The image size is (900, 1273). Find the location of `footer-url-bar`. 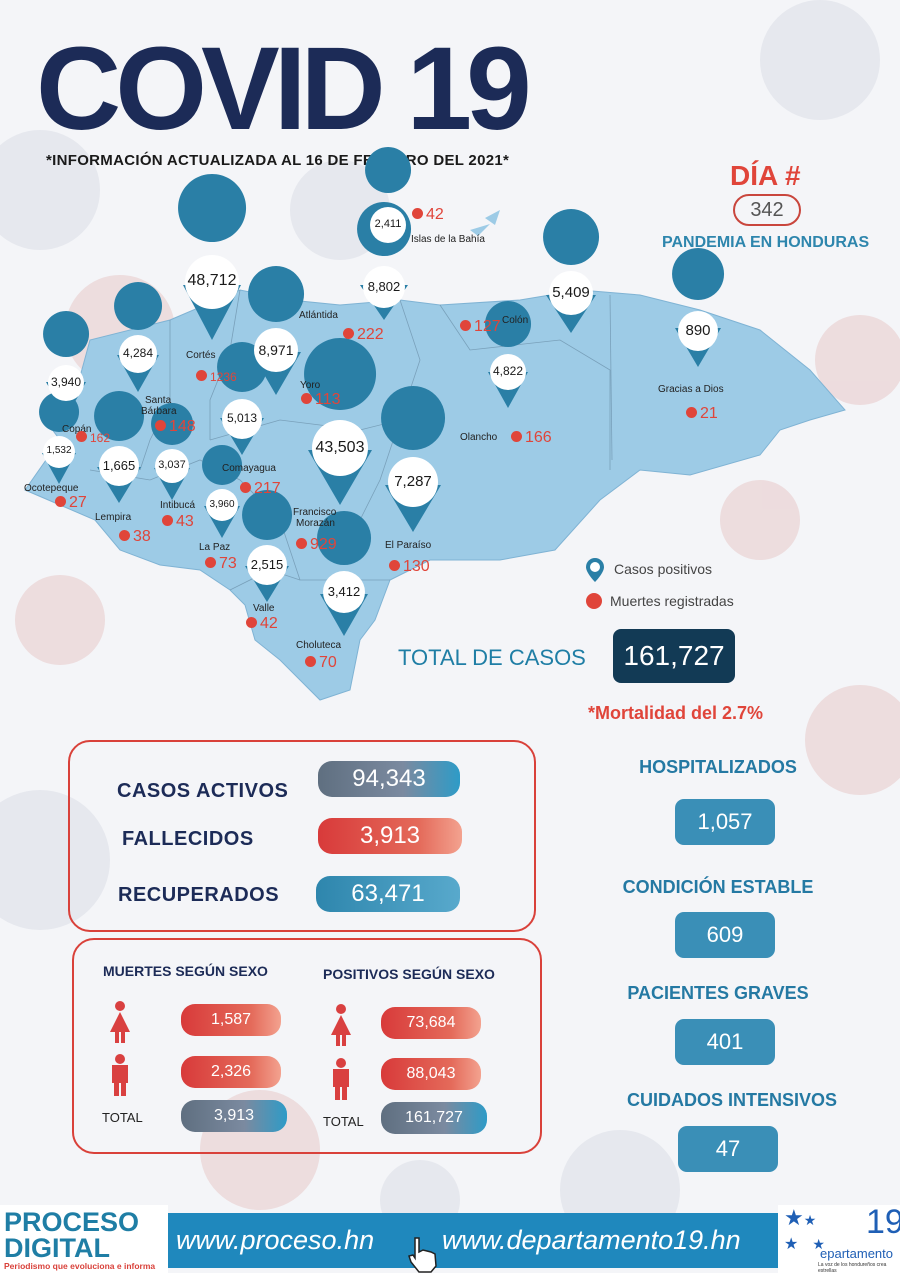

footer-url-bar is located at coordinates (473, 1240).